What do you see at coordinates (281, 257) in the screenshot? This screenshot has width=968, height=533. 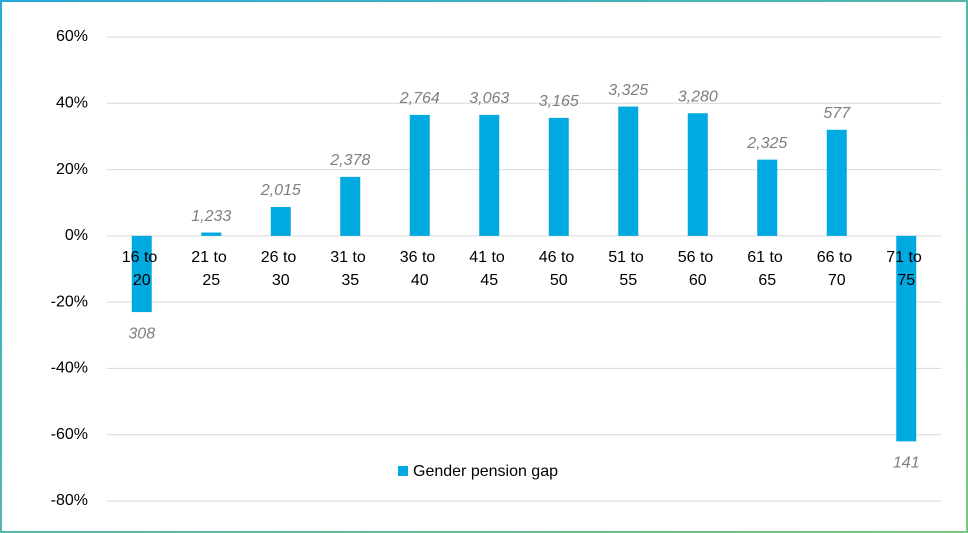 I see `x-tick-line: 26 to` at bounding box center [281, 257].